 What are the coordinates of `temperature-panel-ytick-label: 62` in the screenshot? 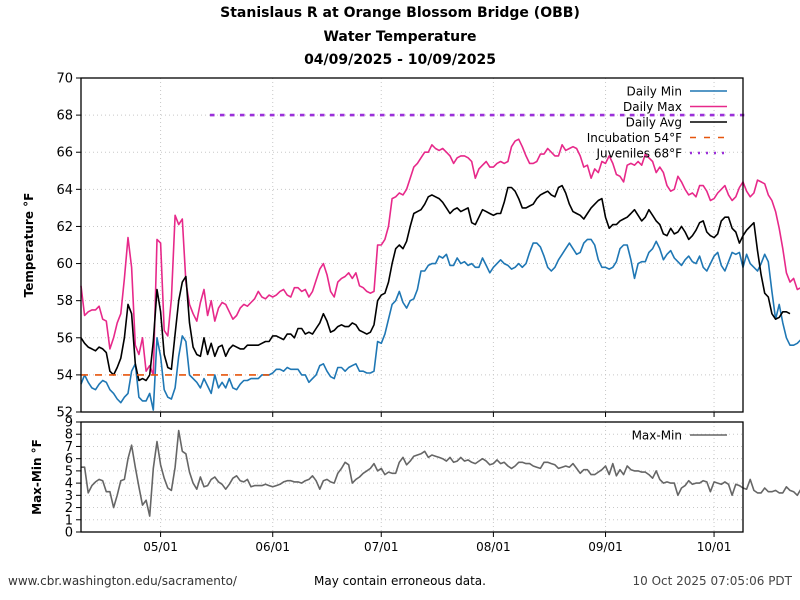 It's located at (64, 227).